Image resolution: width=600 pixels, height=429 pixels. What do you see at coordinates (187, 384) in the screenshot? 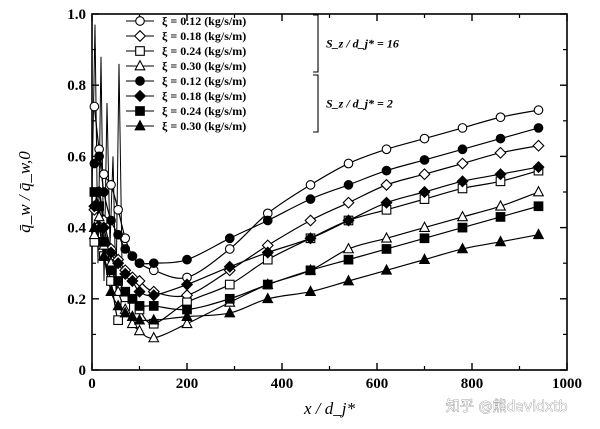
I see `x-tick-label: 200` at bounding box center [187, 384].